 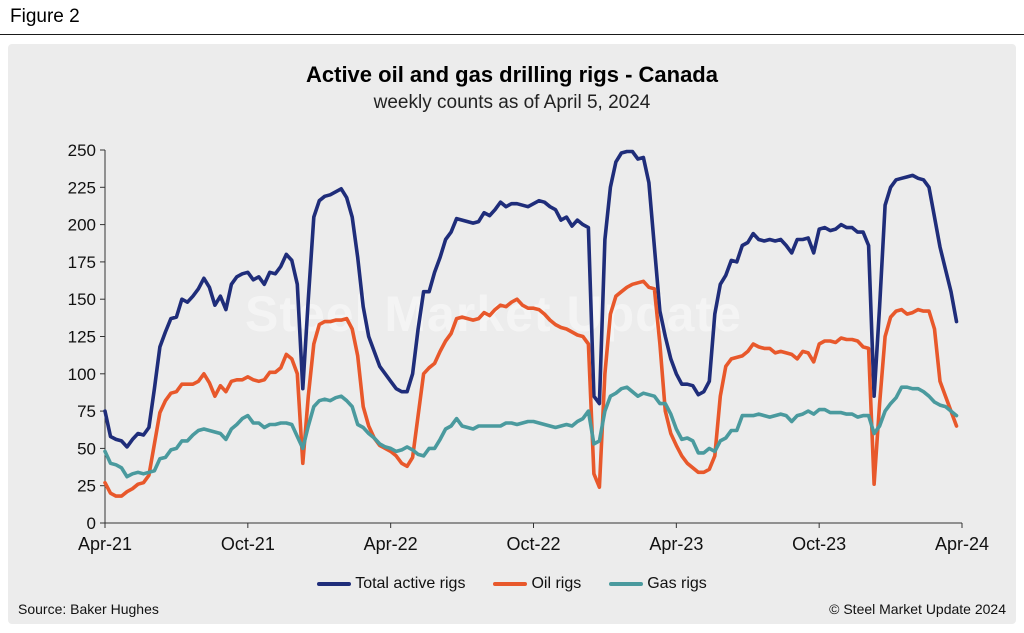 What do you see at coordinates (82, 299) in the screenshot?
I see `y-tick-label: 150` at bounding box center [82, 299].